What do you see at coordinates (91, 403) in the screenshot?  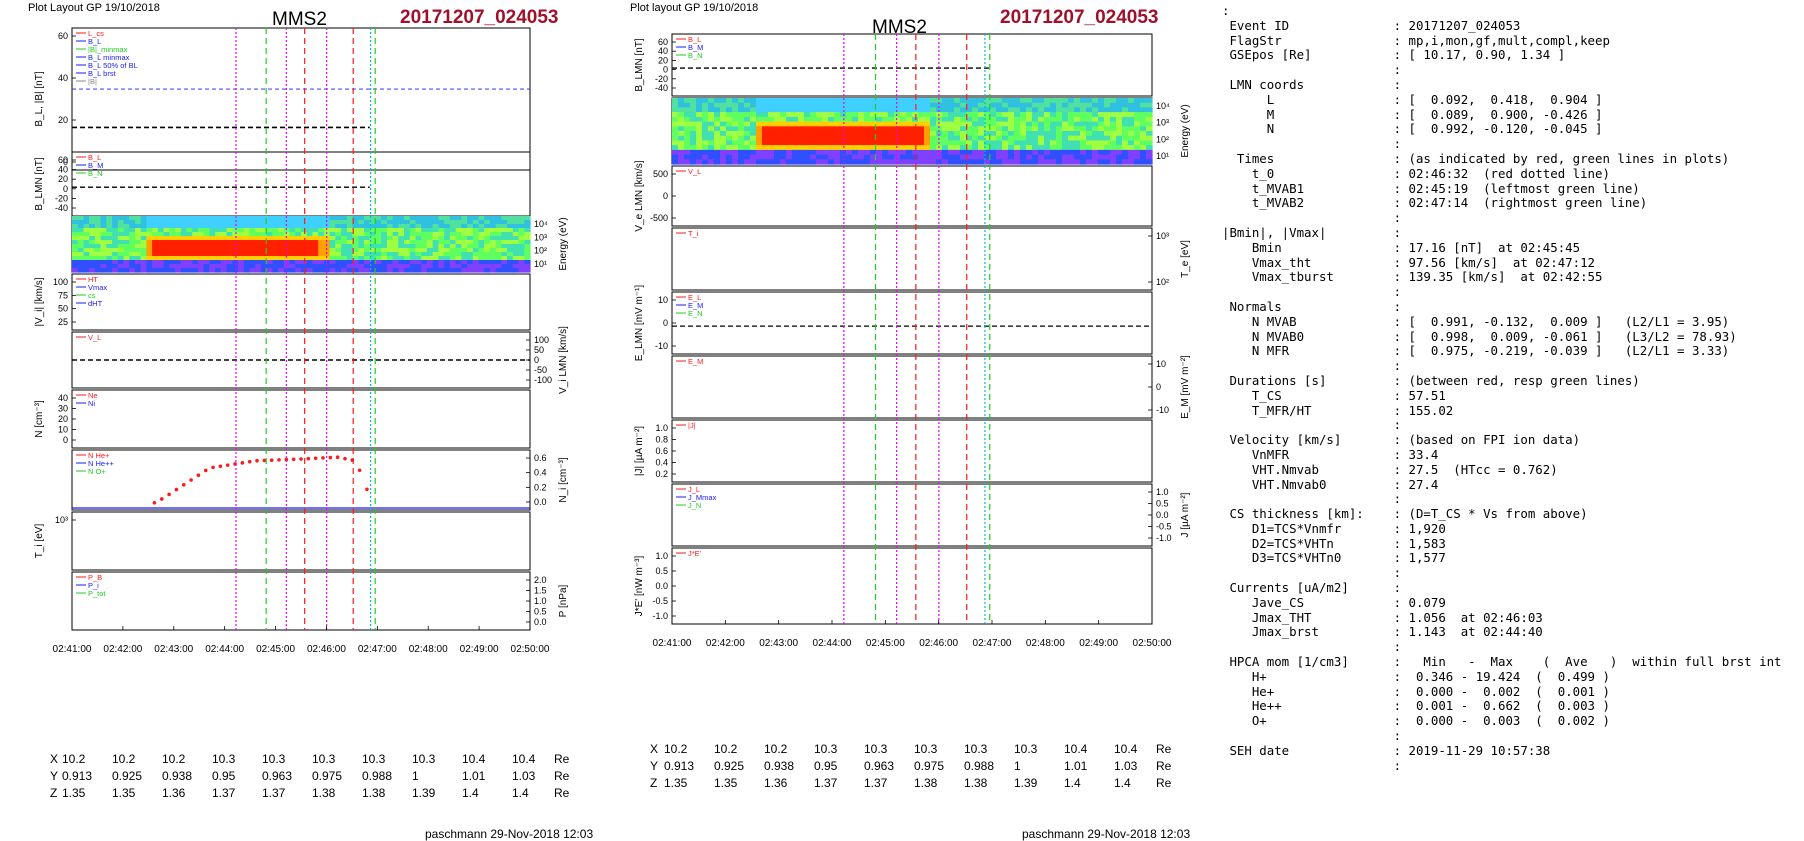 I see `legend-entry: Ni` at bounding box center [91, 403].